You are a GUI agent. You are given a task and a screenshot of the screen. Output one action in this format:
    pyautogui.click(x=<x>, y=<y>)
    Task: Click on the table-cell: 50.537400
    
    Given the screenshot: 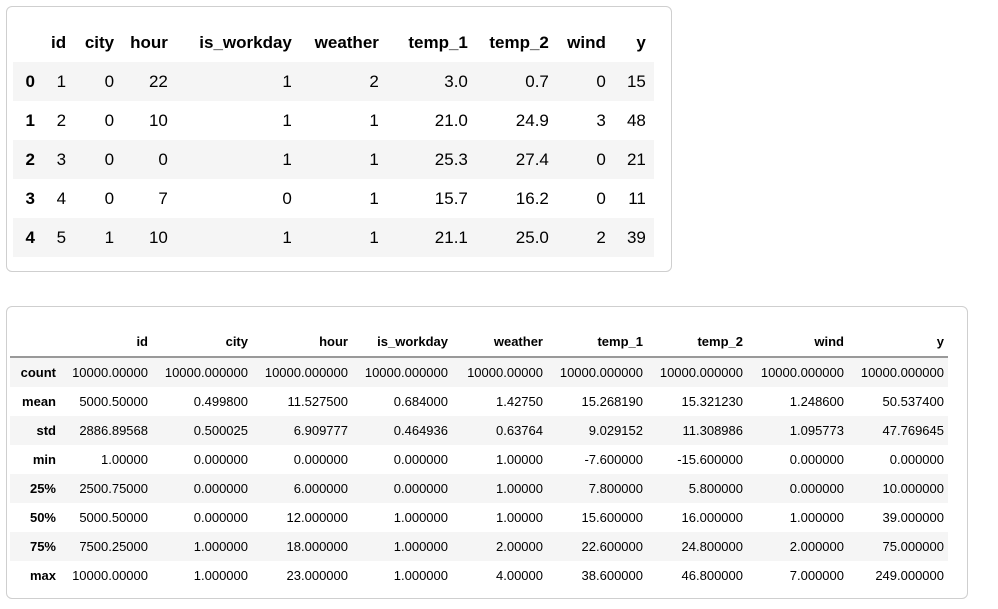 What is the action you would take?
    pyautogui.click(x=913, y=401)
    